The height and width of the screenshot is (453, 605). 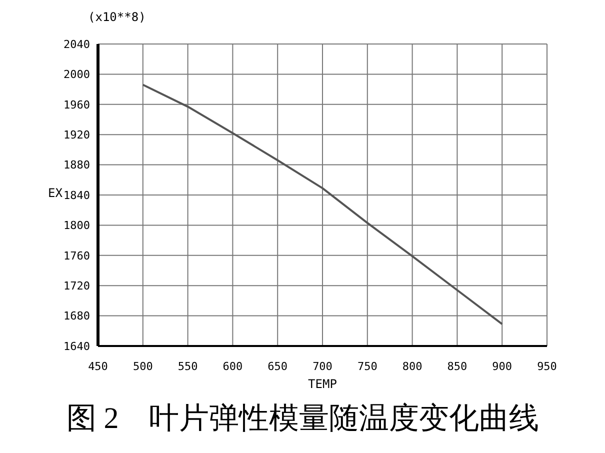 I want to click on y-tick-label: 1720, so click(x=77, y=286).